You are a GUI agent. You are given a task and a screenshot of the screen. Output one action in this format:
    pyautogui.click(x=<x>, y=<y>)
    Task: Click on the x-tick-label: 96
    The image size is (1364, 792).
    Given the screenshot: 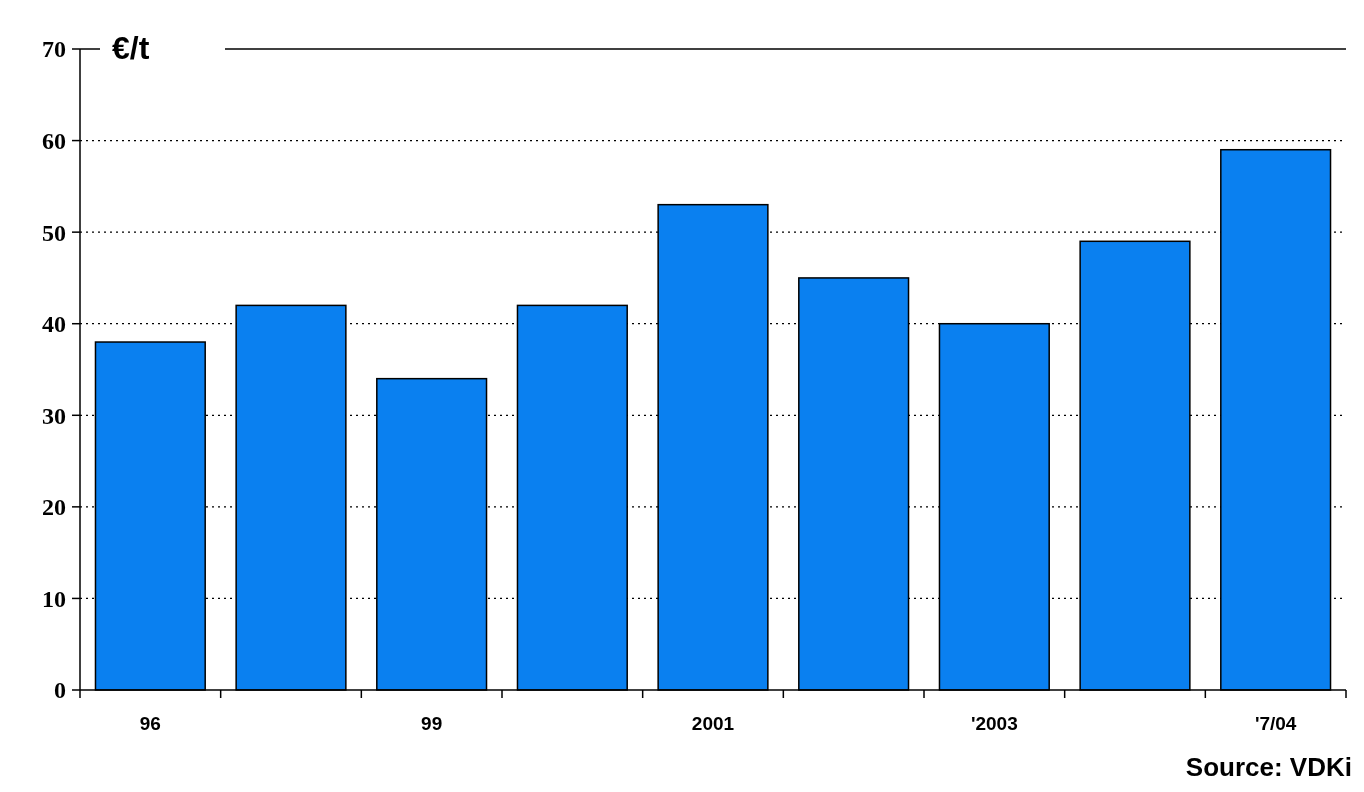 What is the action you would take?
    pyautogui.click(x=150, y=723)
    